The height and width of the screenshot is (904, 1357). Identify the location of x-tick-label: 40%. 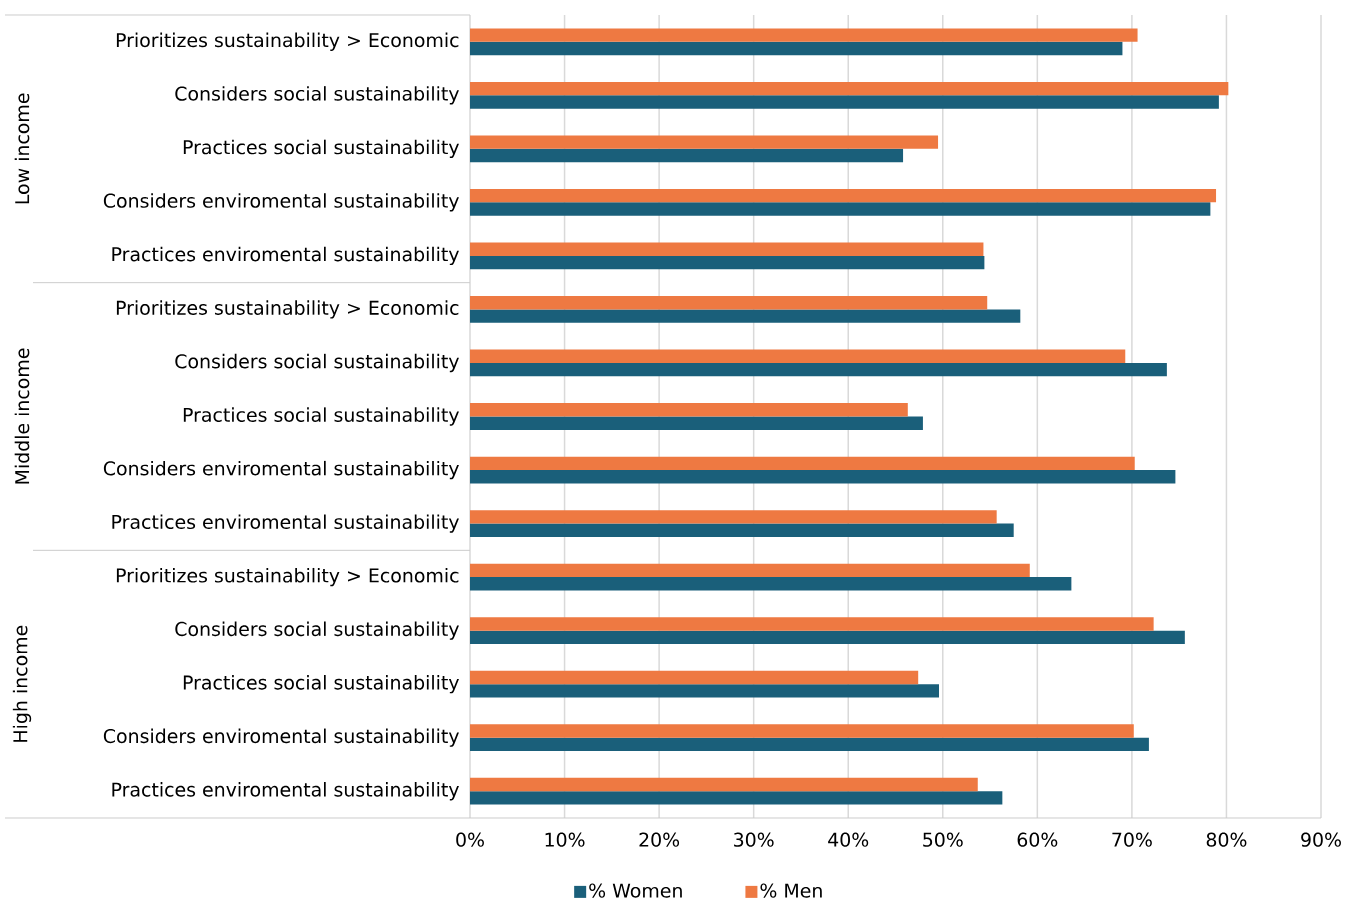
(848, 839).